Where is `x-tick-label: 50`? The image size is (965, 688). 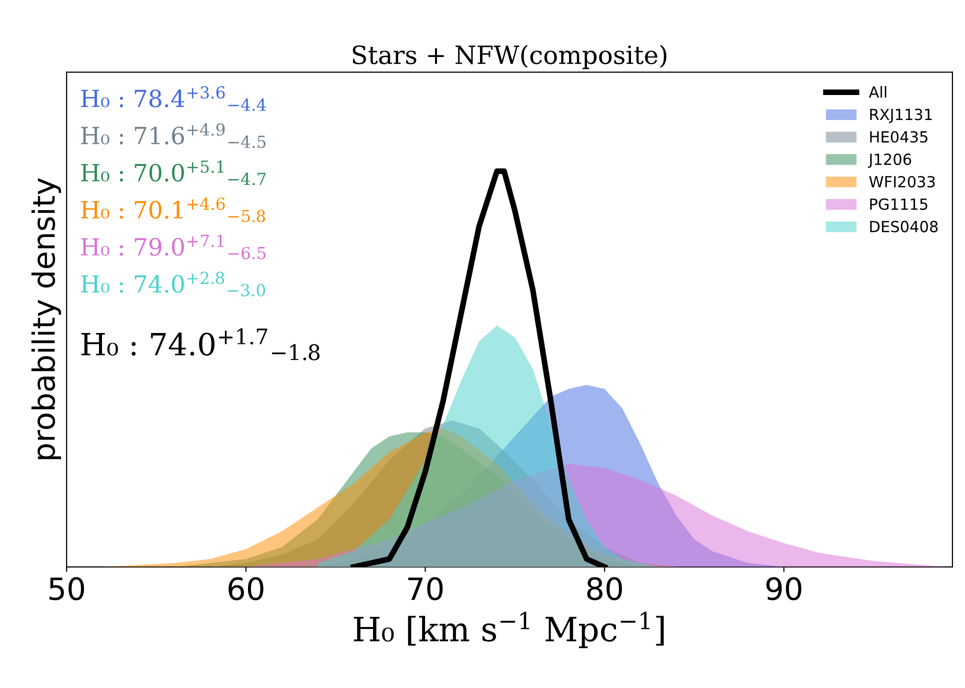 x-tick-label: 50 is located at coordinates (67, 588).